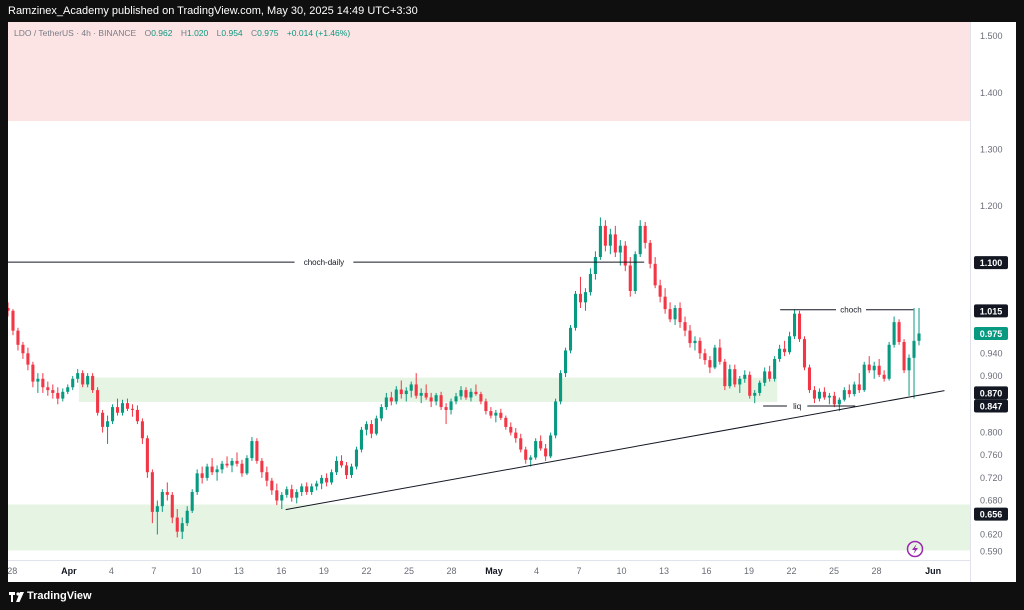  I want to click on y-tick-label: 0.720, so click(991, 478).